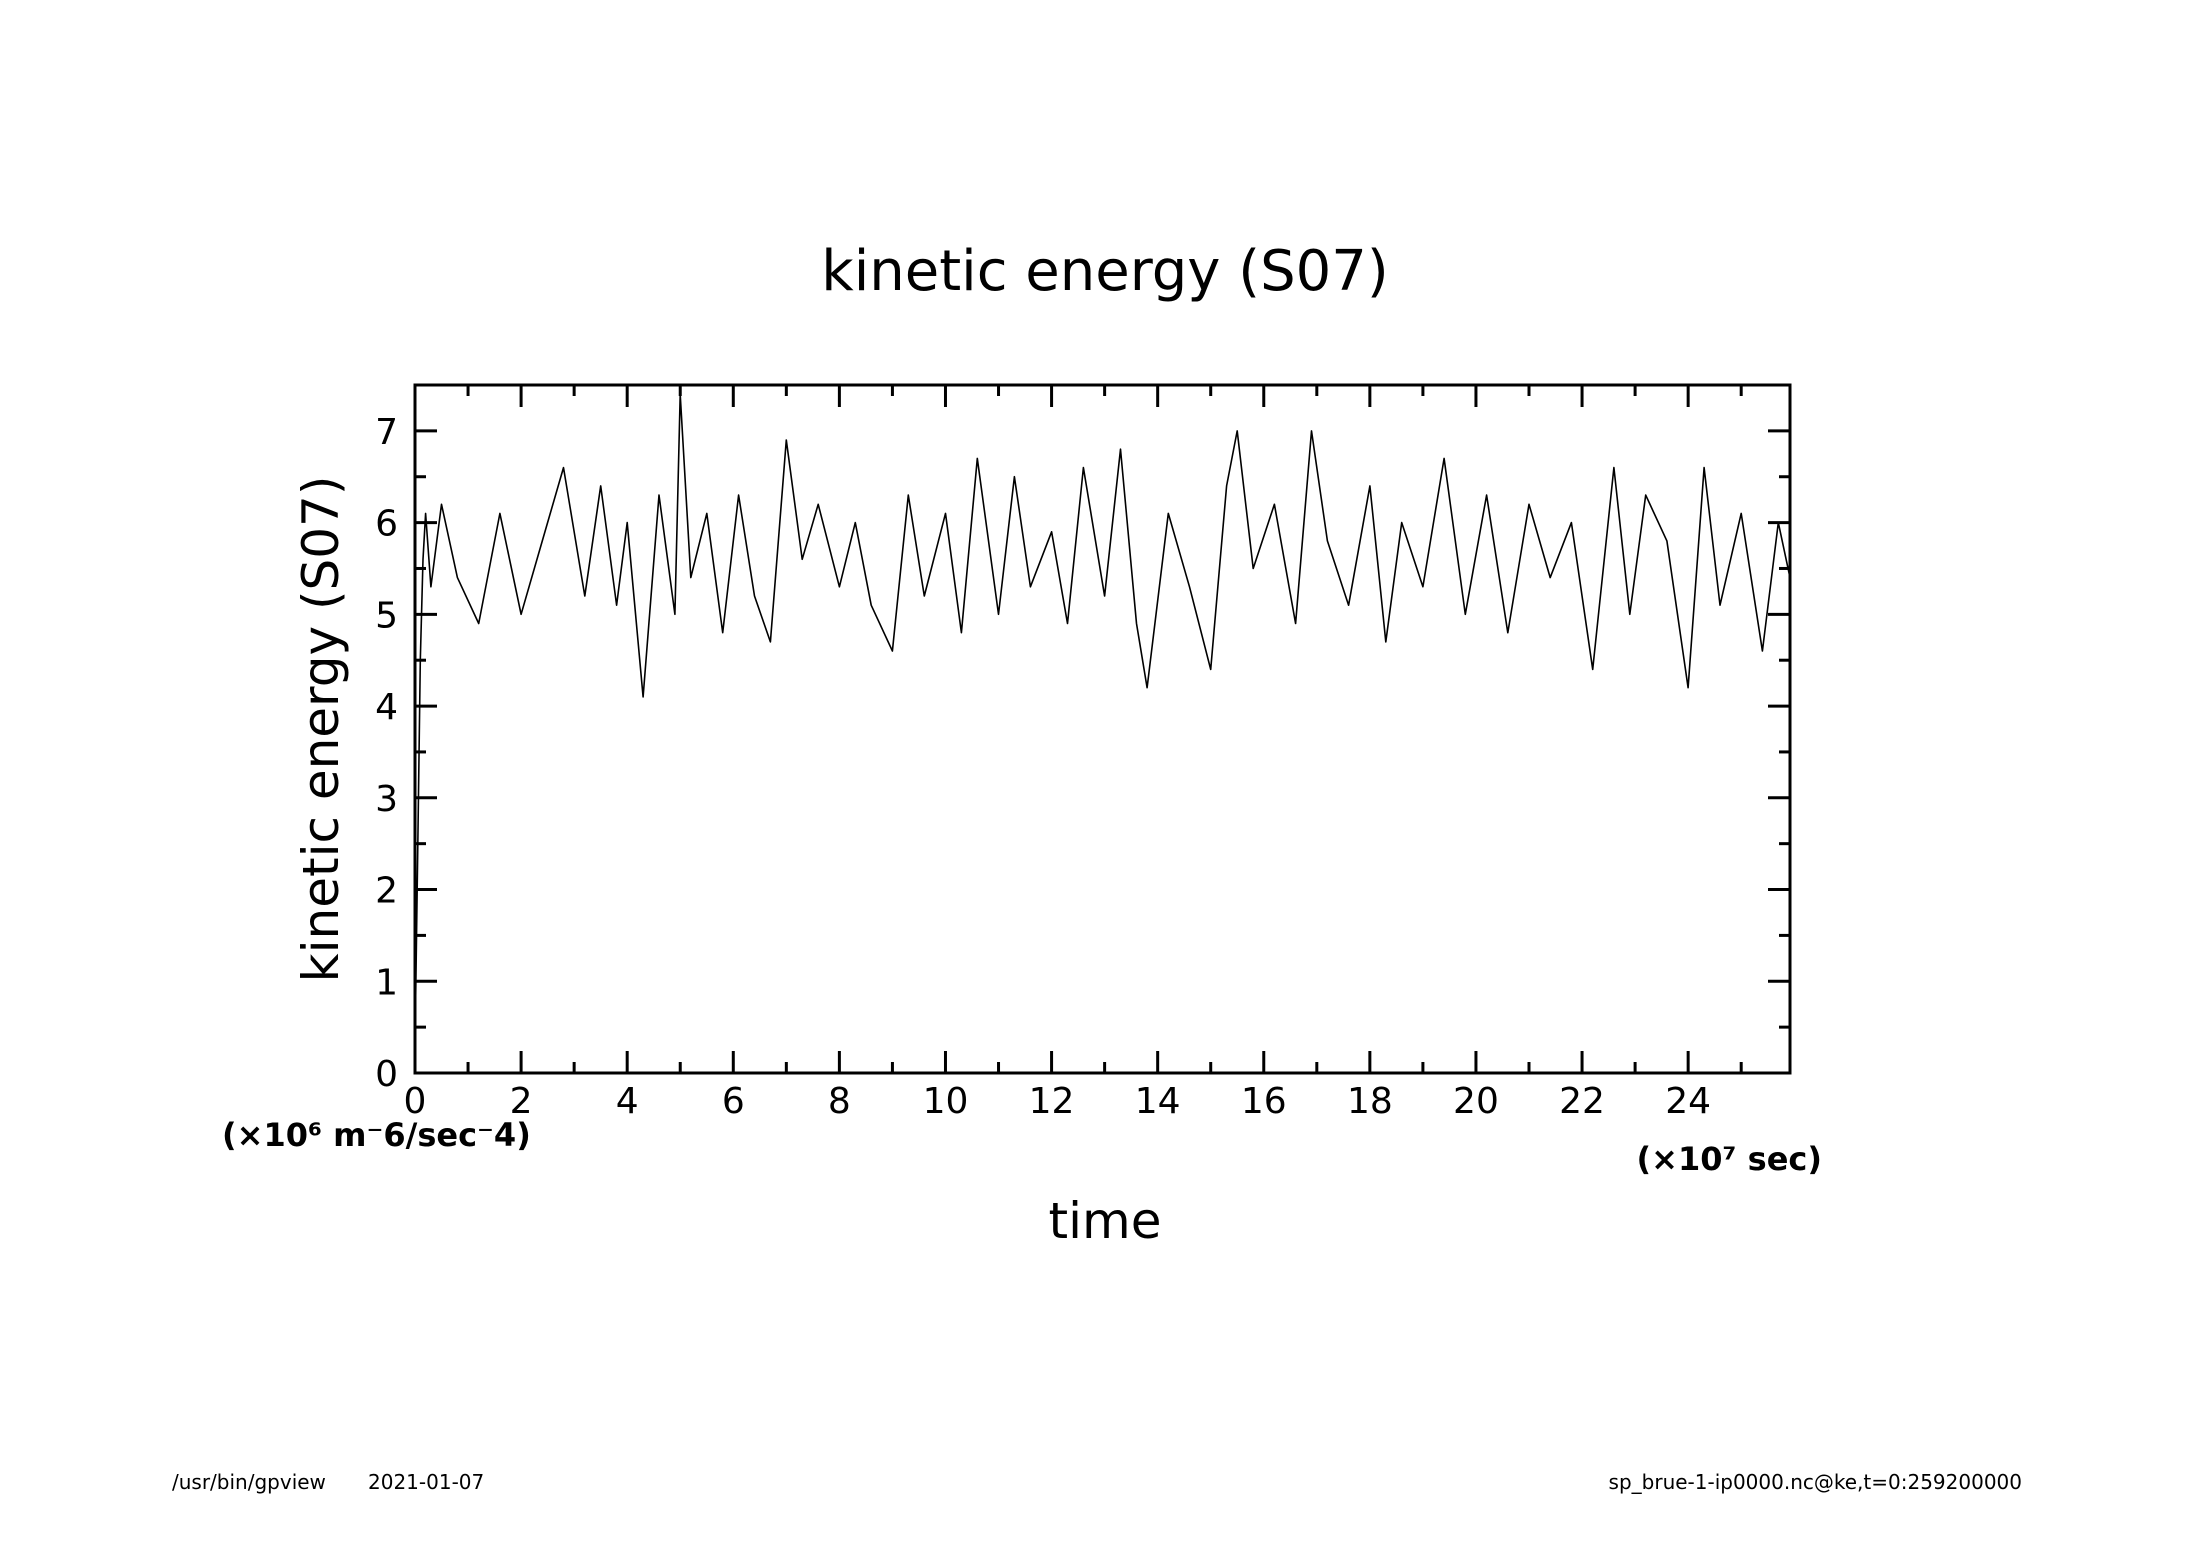  What do you see at coordinates (415, 1101) in the screenshot?
I see `x-tick-label: 0` at bounding box center [415, 1101].